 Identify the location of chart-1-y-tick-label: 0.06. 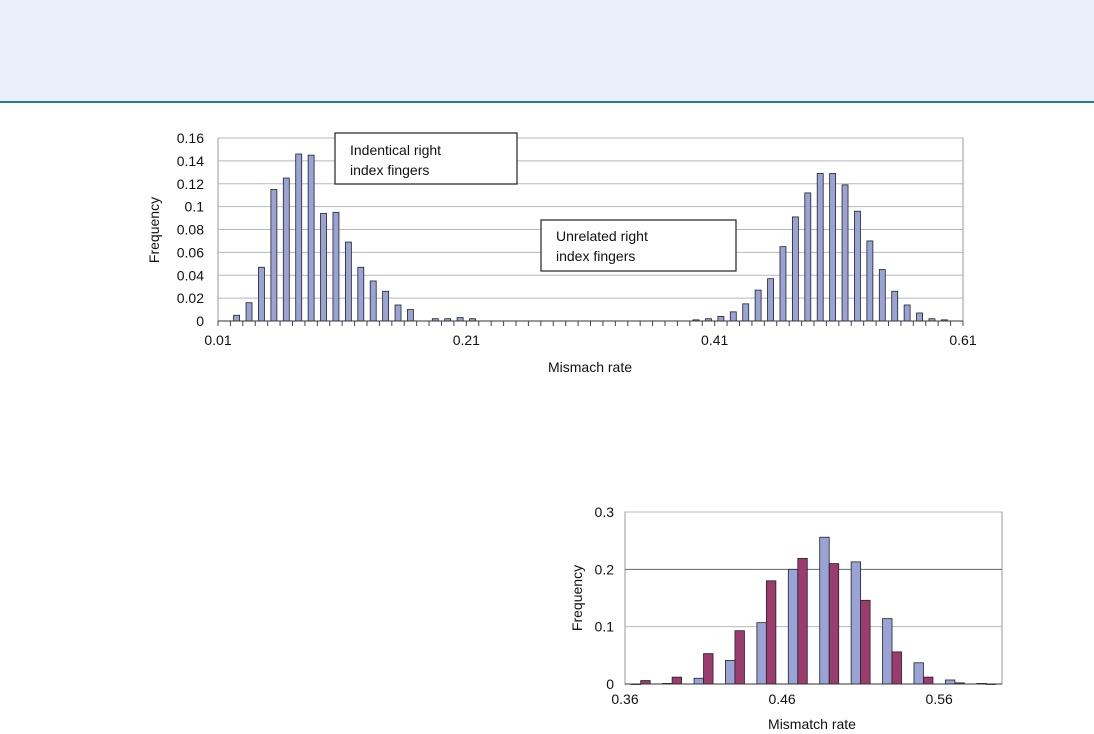
(190, 252).